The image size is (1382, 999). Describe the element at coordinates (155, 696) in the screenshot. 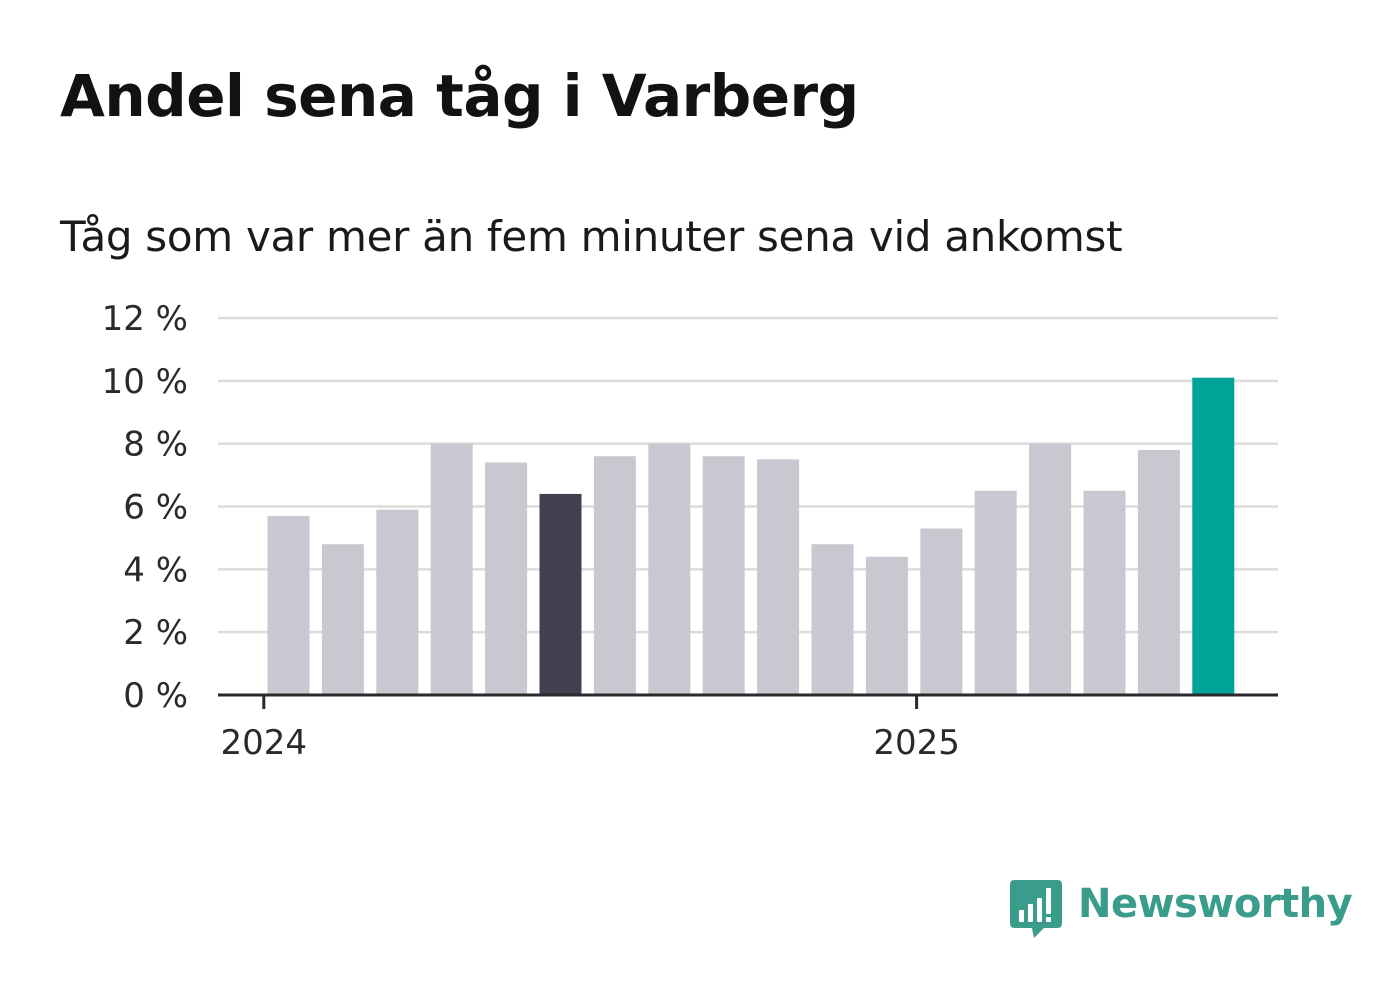

I see `y-tick-label: 0 %` at that location.